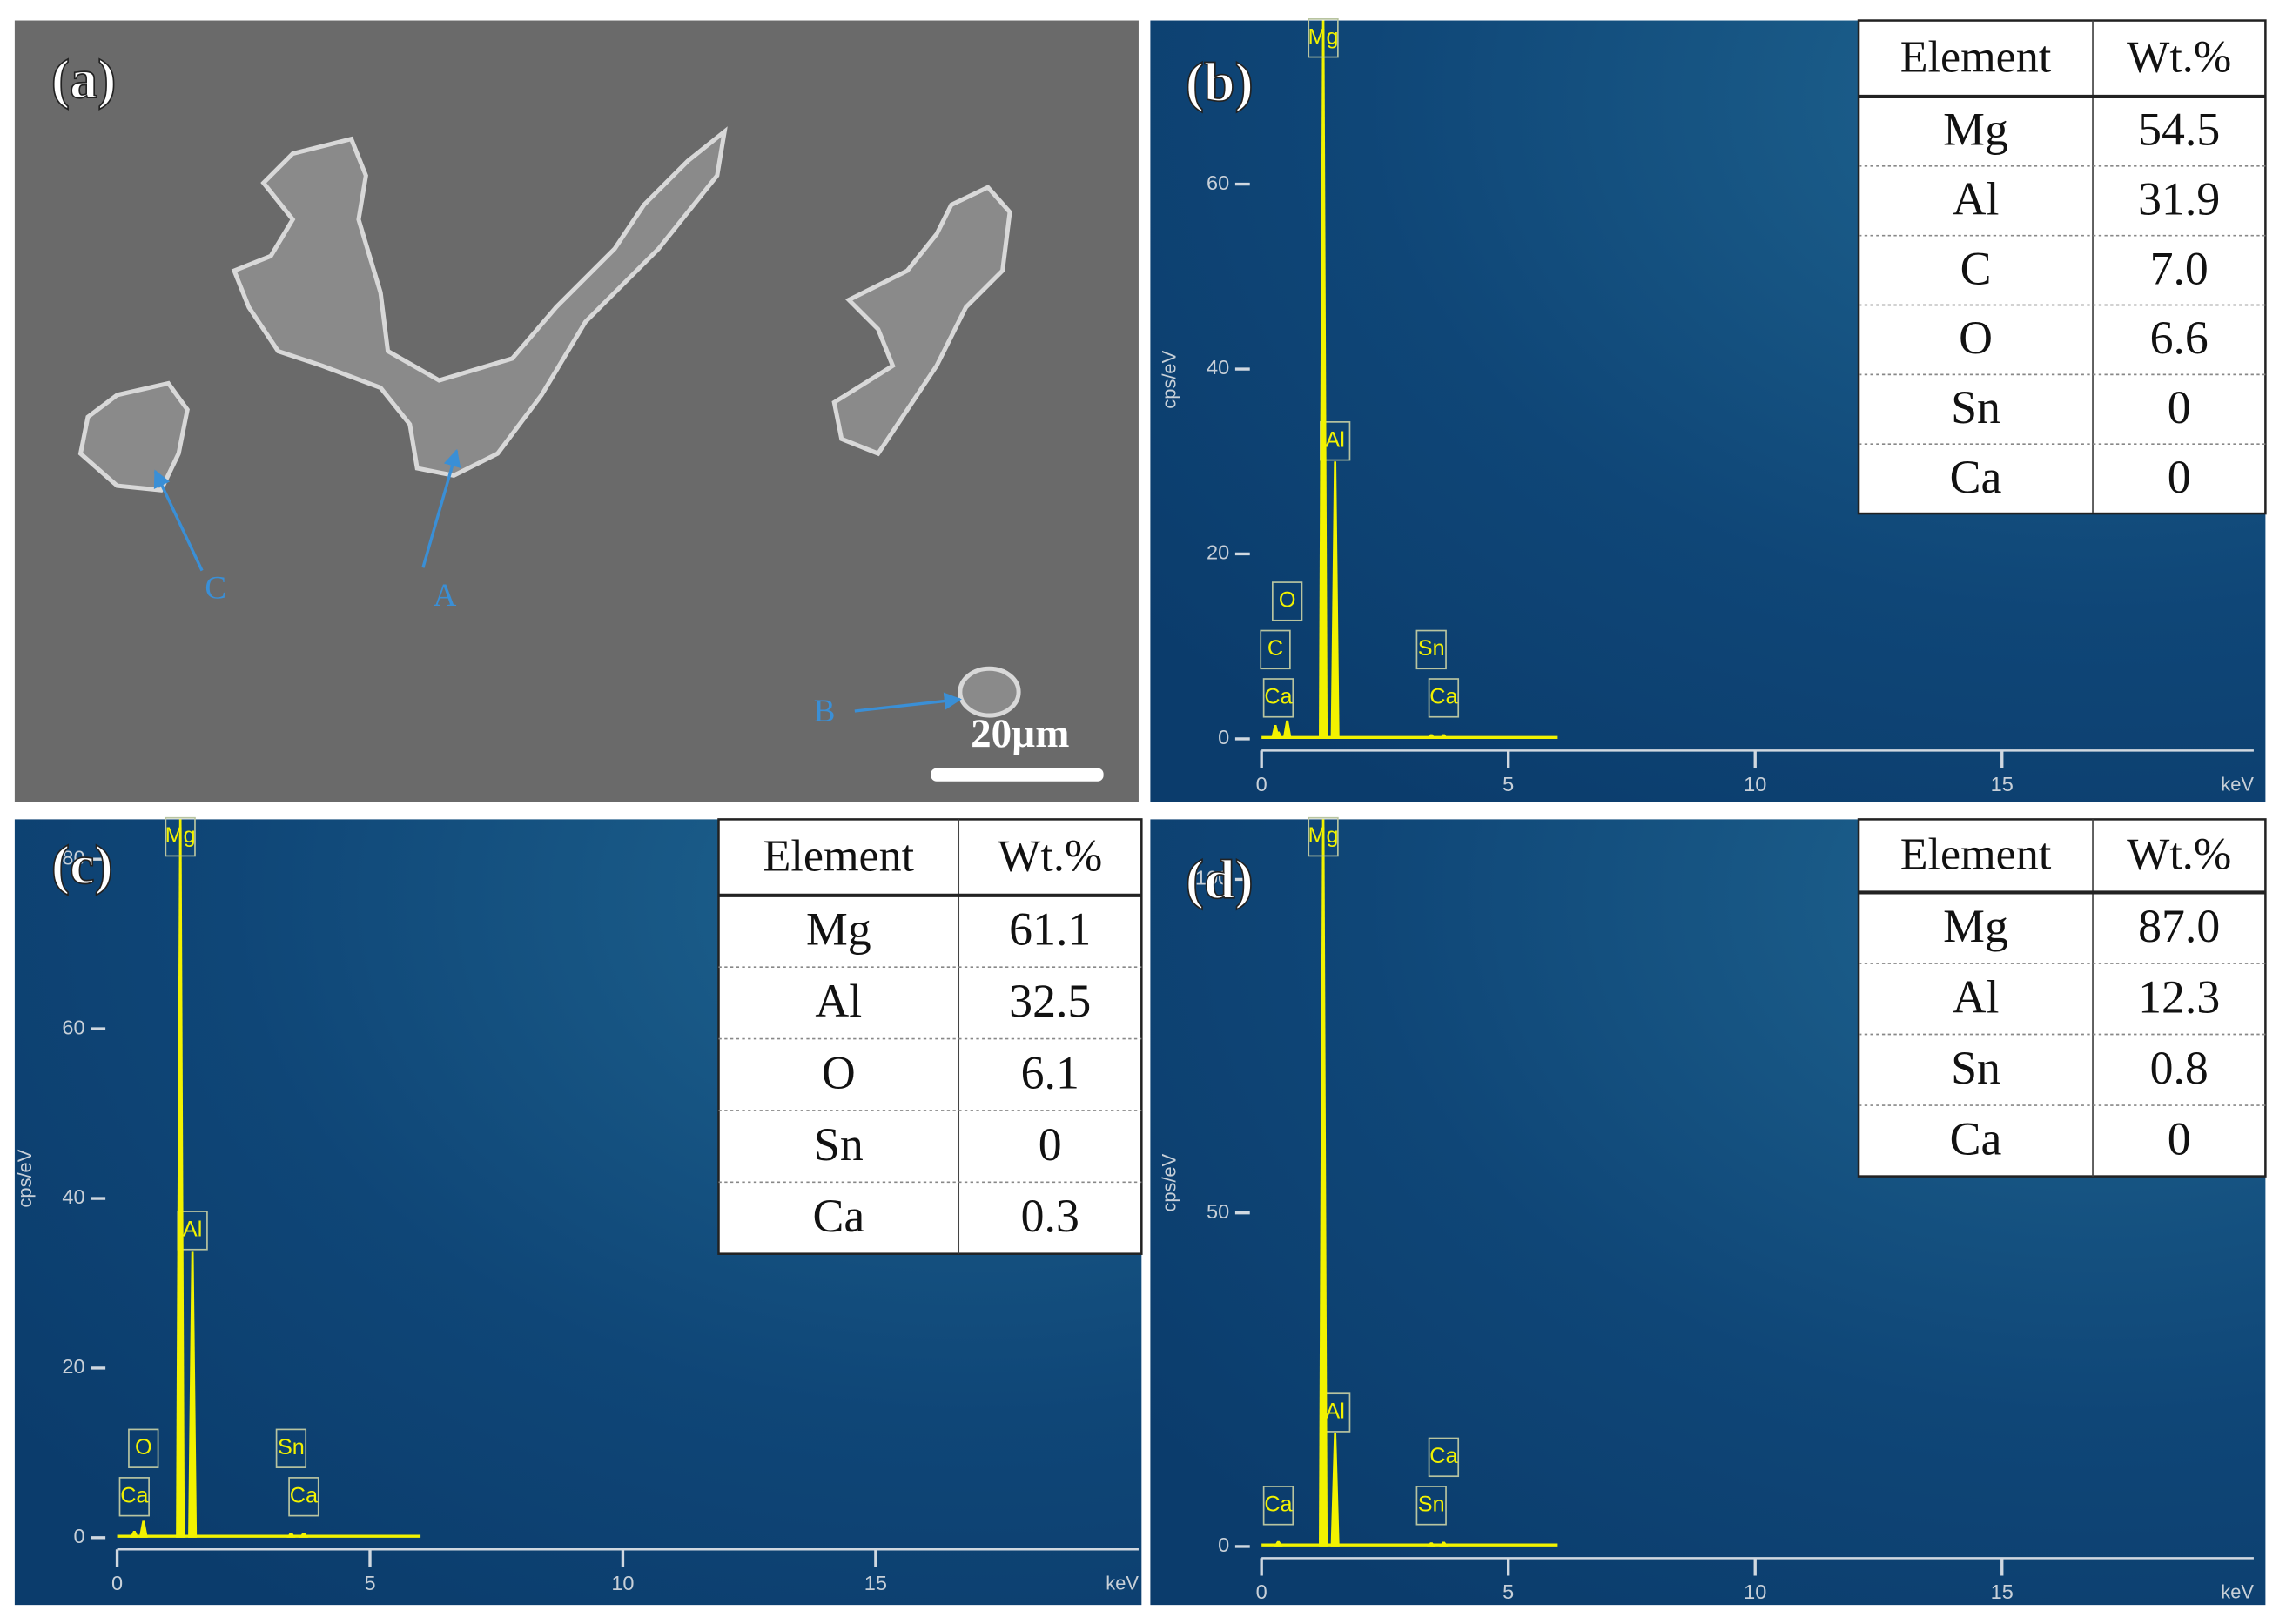  I want to click on peak-label: C, so click(1275, 648).